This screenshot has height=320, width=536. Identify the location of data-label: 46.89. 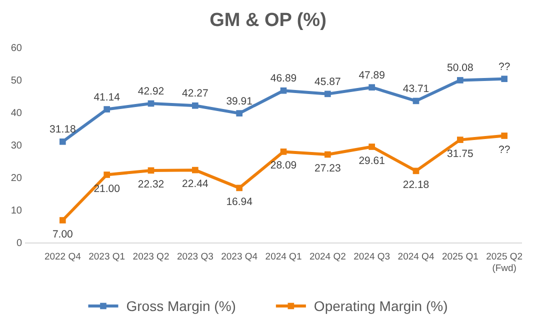
(283, 78).